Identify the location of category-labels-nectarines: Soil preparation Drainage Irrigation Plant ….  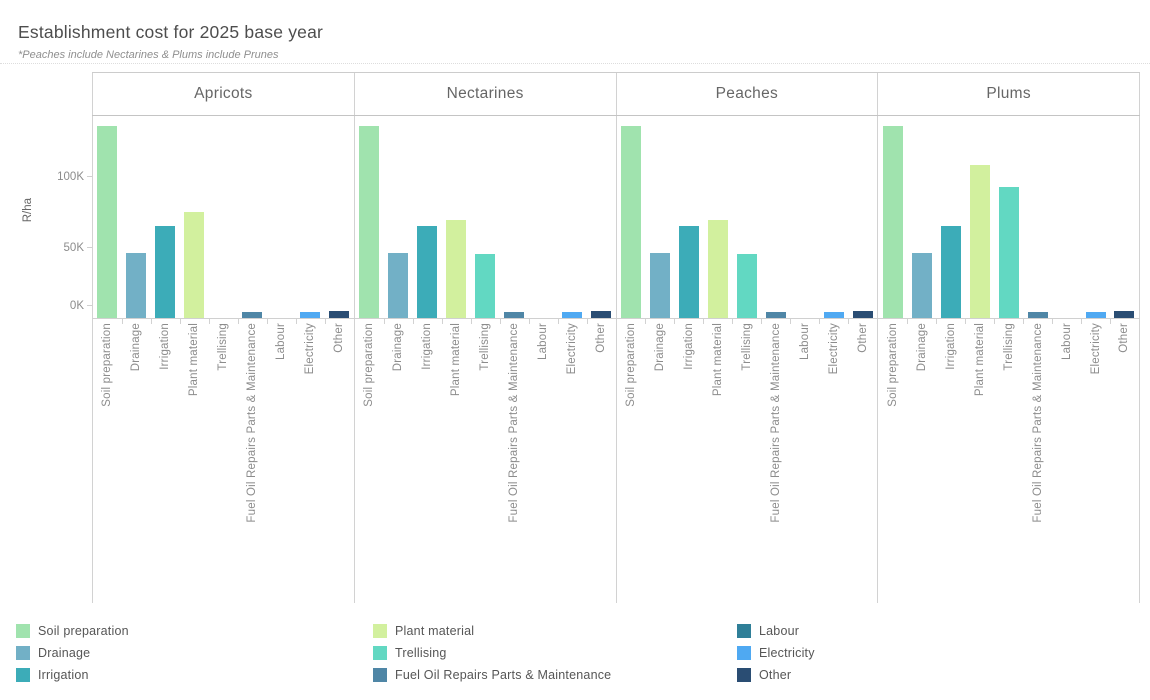
(484, 461).